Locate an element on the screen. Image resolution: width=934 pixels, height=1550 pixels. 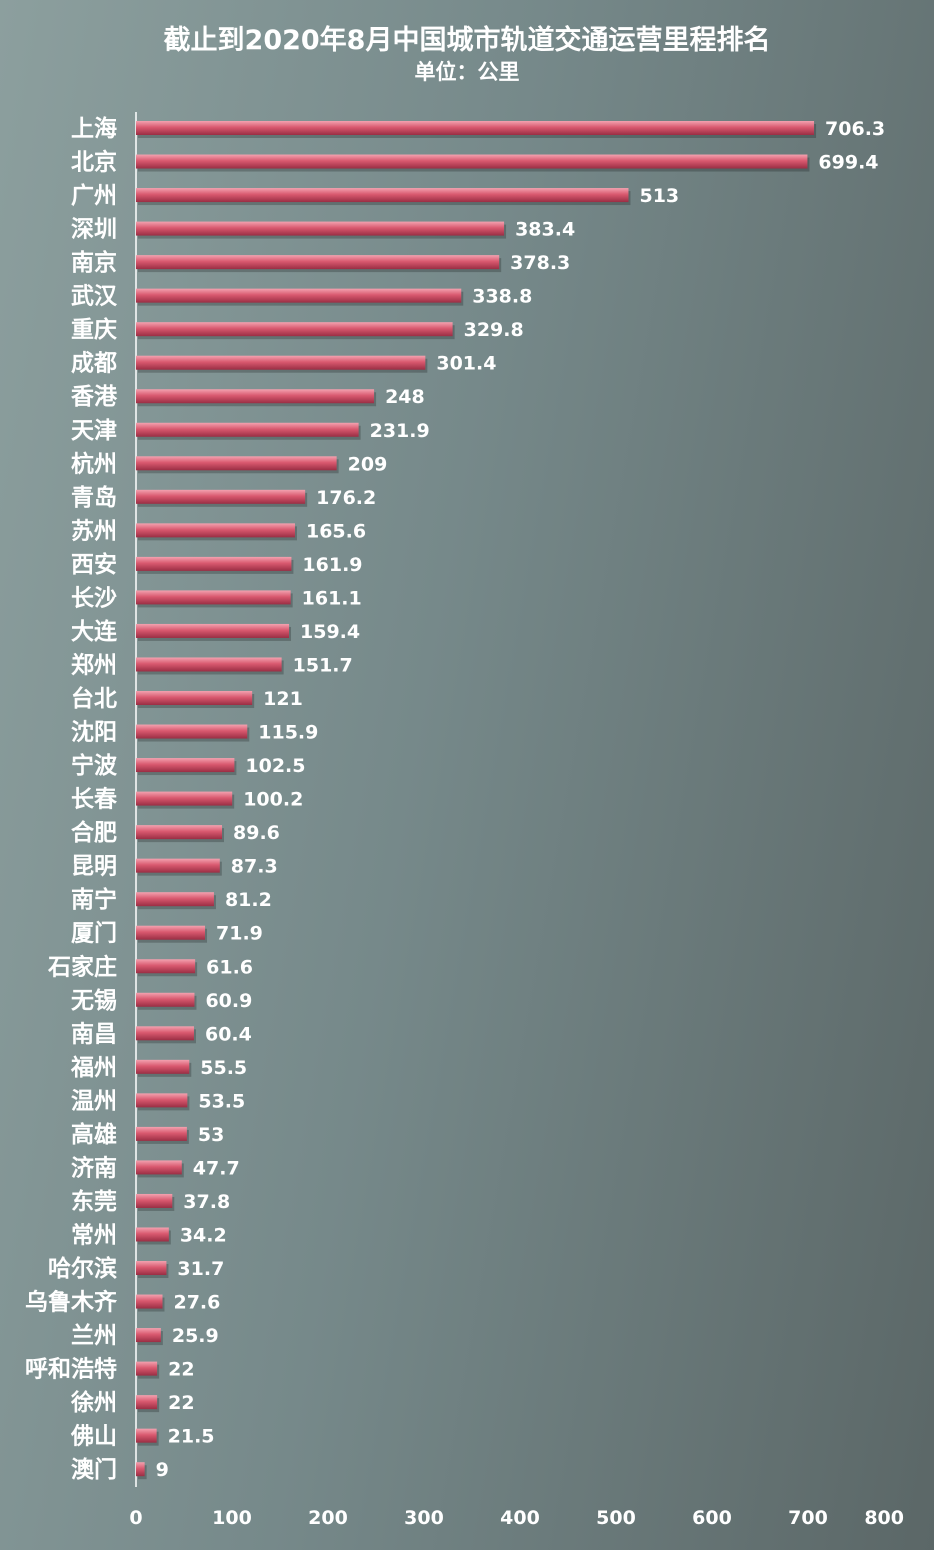
value-label: 71.9 is located at coordinates (239, 934).